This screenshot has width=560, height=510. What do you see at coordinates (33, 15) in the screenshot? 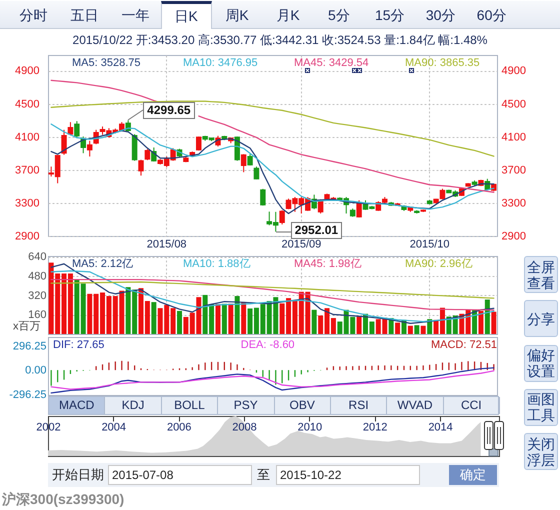
I see `text: 分时` at bounding box center [33, 15].